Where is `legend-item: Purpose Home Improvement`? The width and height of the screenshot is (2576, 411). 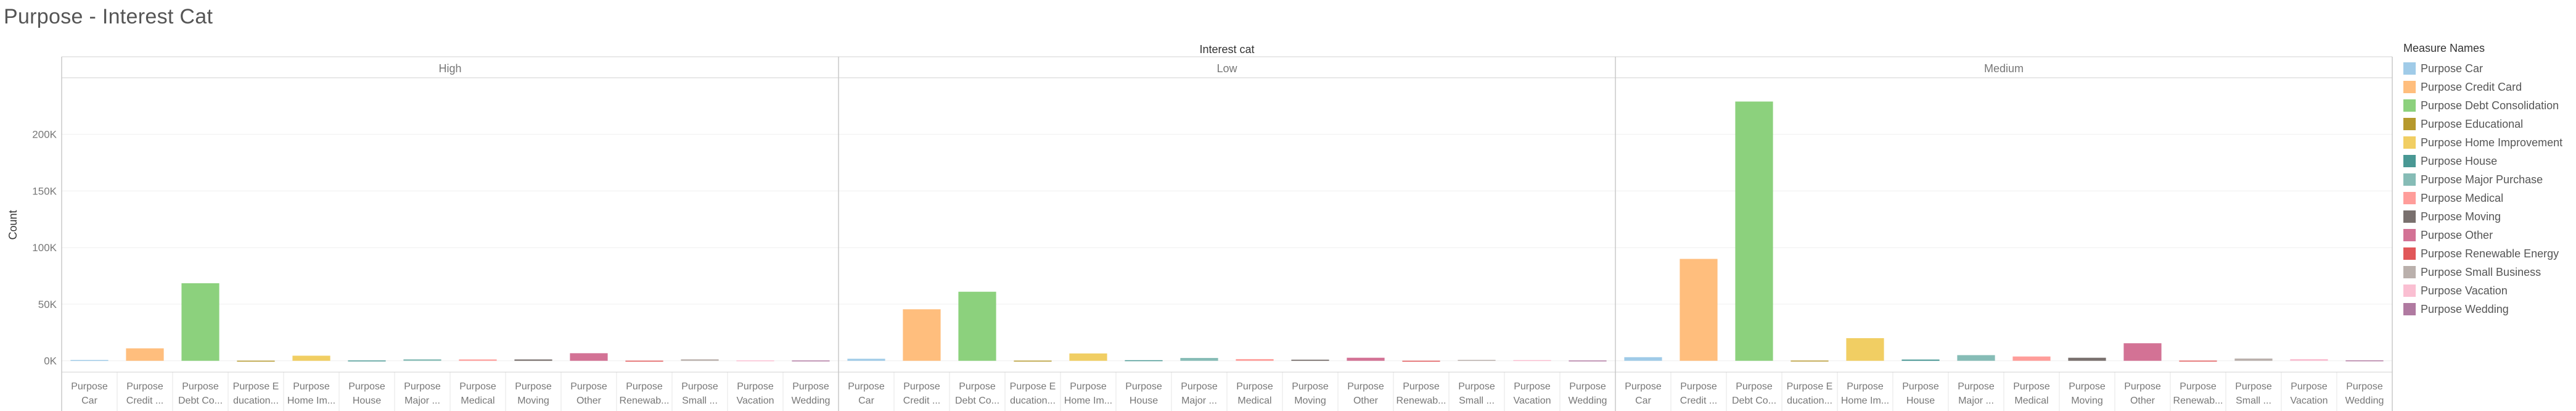
legend-item: Purpose Home Improvement is located at coordinates (2486, 142).